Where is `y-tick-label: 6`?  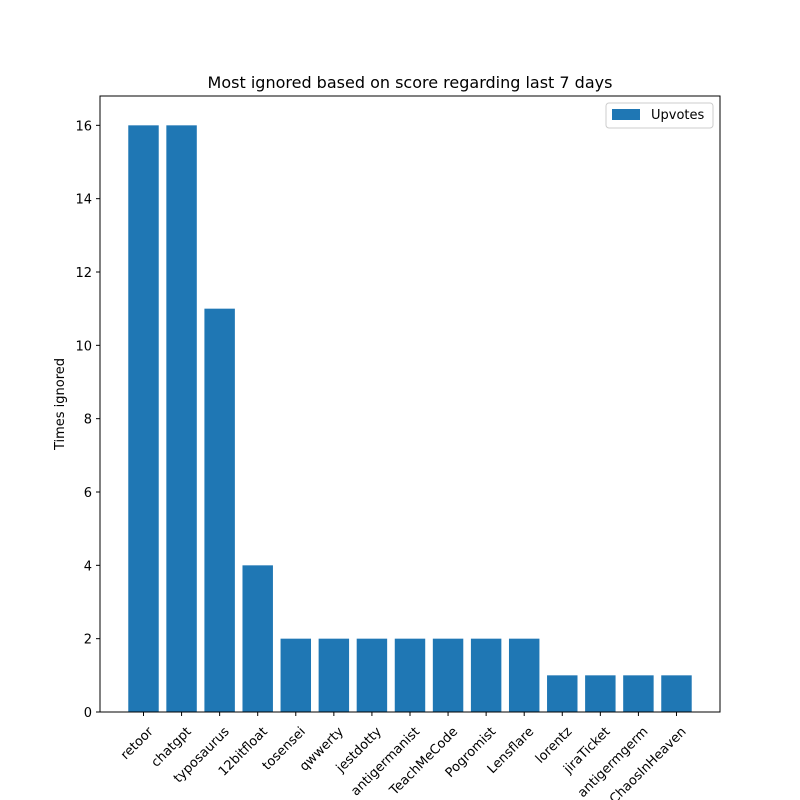 y-tick-label: 6 is located at coordinates (88, 493).